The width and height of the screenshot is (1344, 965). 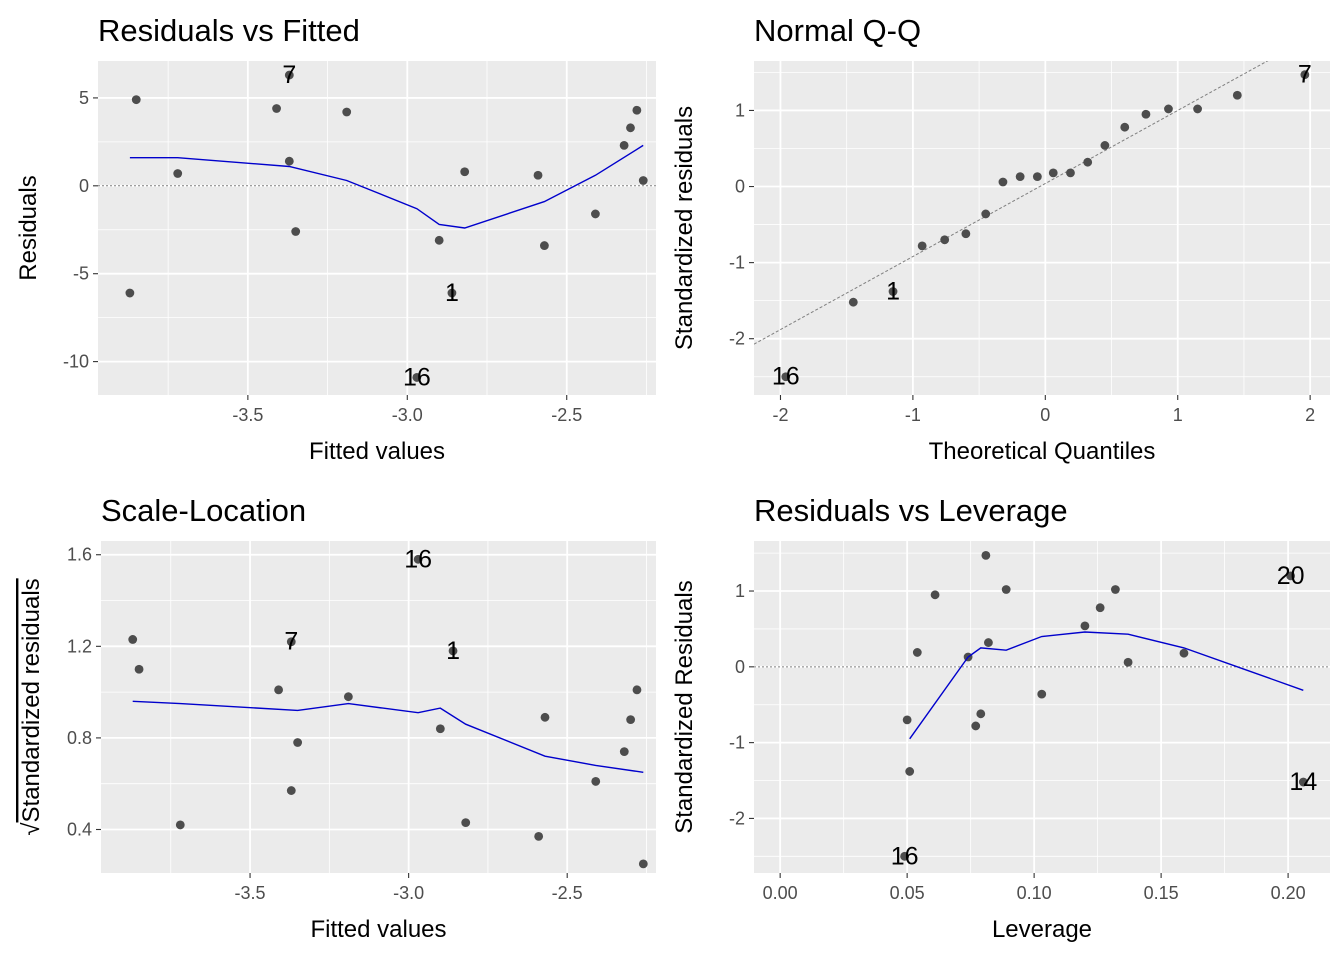 What do you see at coordinates (907, 893) in the screenshot?
I see `x-tick-label: 0.05` at bounding box center [907, 893].